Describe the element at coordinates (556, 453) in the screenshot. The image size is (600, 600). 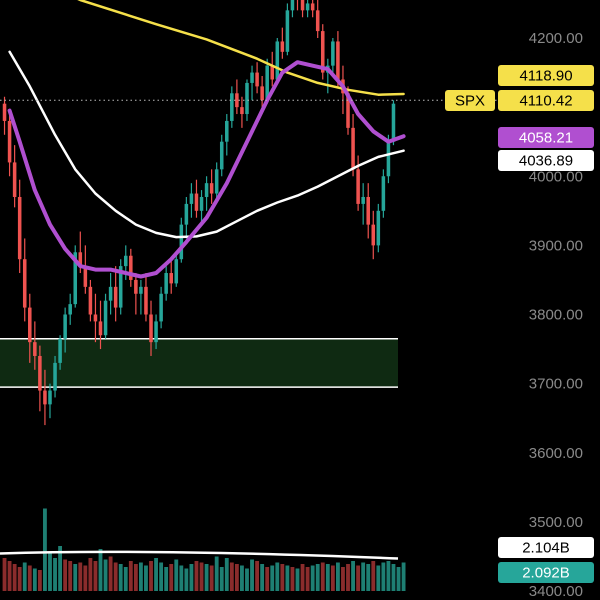
I see `y-tick-label: 3600.00` at that location.